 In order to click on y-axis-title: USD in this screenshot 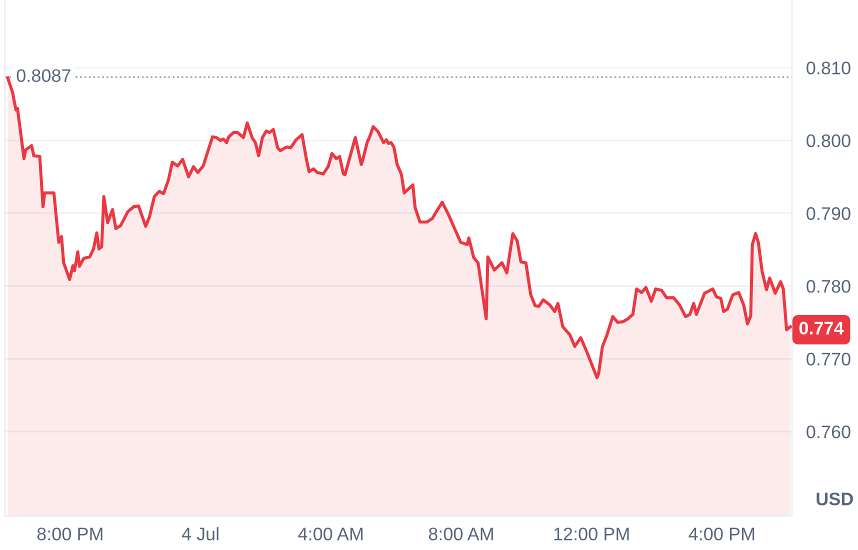, I will do `click(834, 499)`.